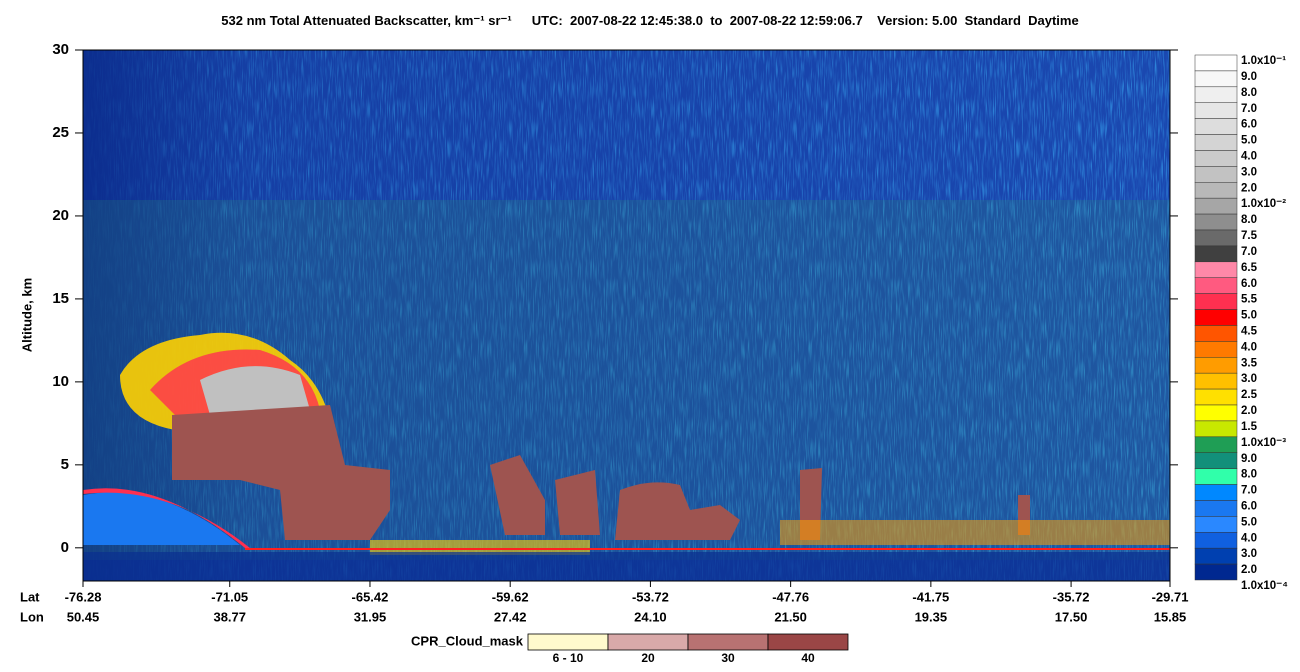 The height and width of the screenshot is (672, 1300). What do you see at coordinates (1170, 616) in the screenshot?
I see `lon-tick-label: 15.85` at bounding box center [1170, 616].